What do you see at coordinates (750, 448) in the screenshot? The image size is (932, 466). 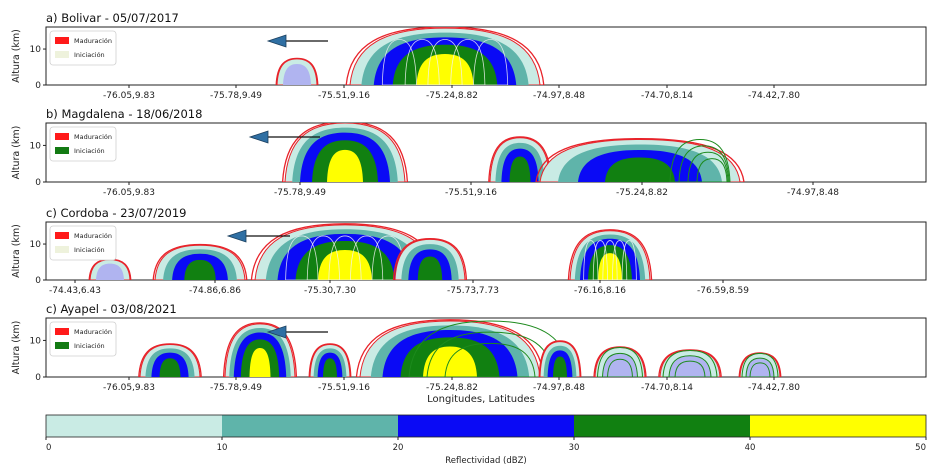 I see `colorbar-tick-label: 40` at bounding box center [750, 448].